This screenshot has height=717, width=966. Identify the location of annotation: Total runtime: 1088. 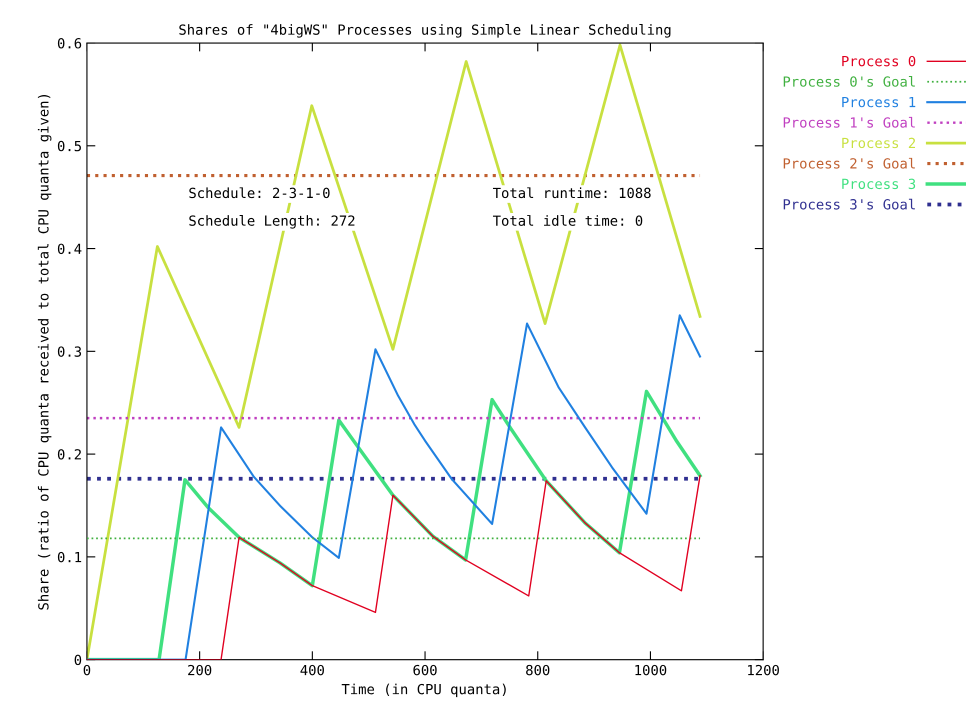
(571, 192).